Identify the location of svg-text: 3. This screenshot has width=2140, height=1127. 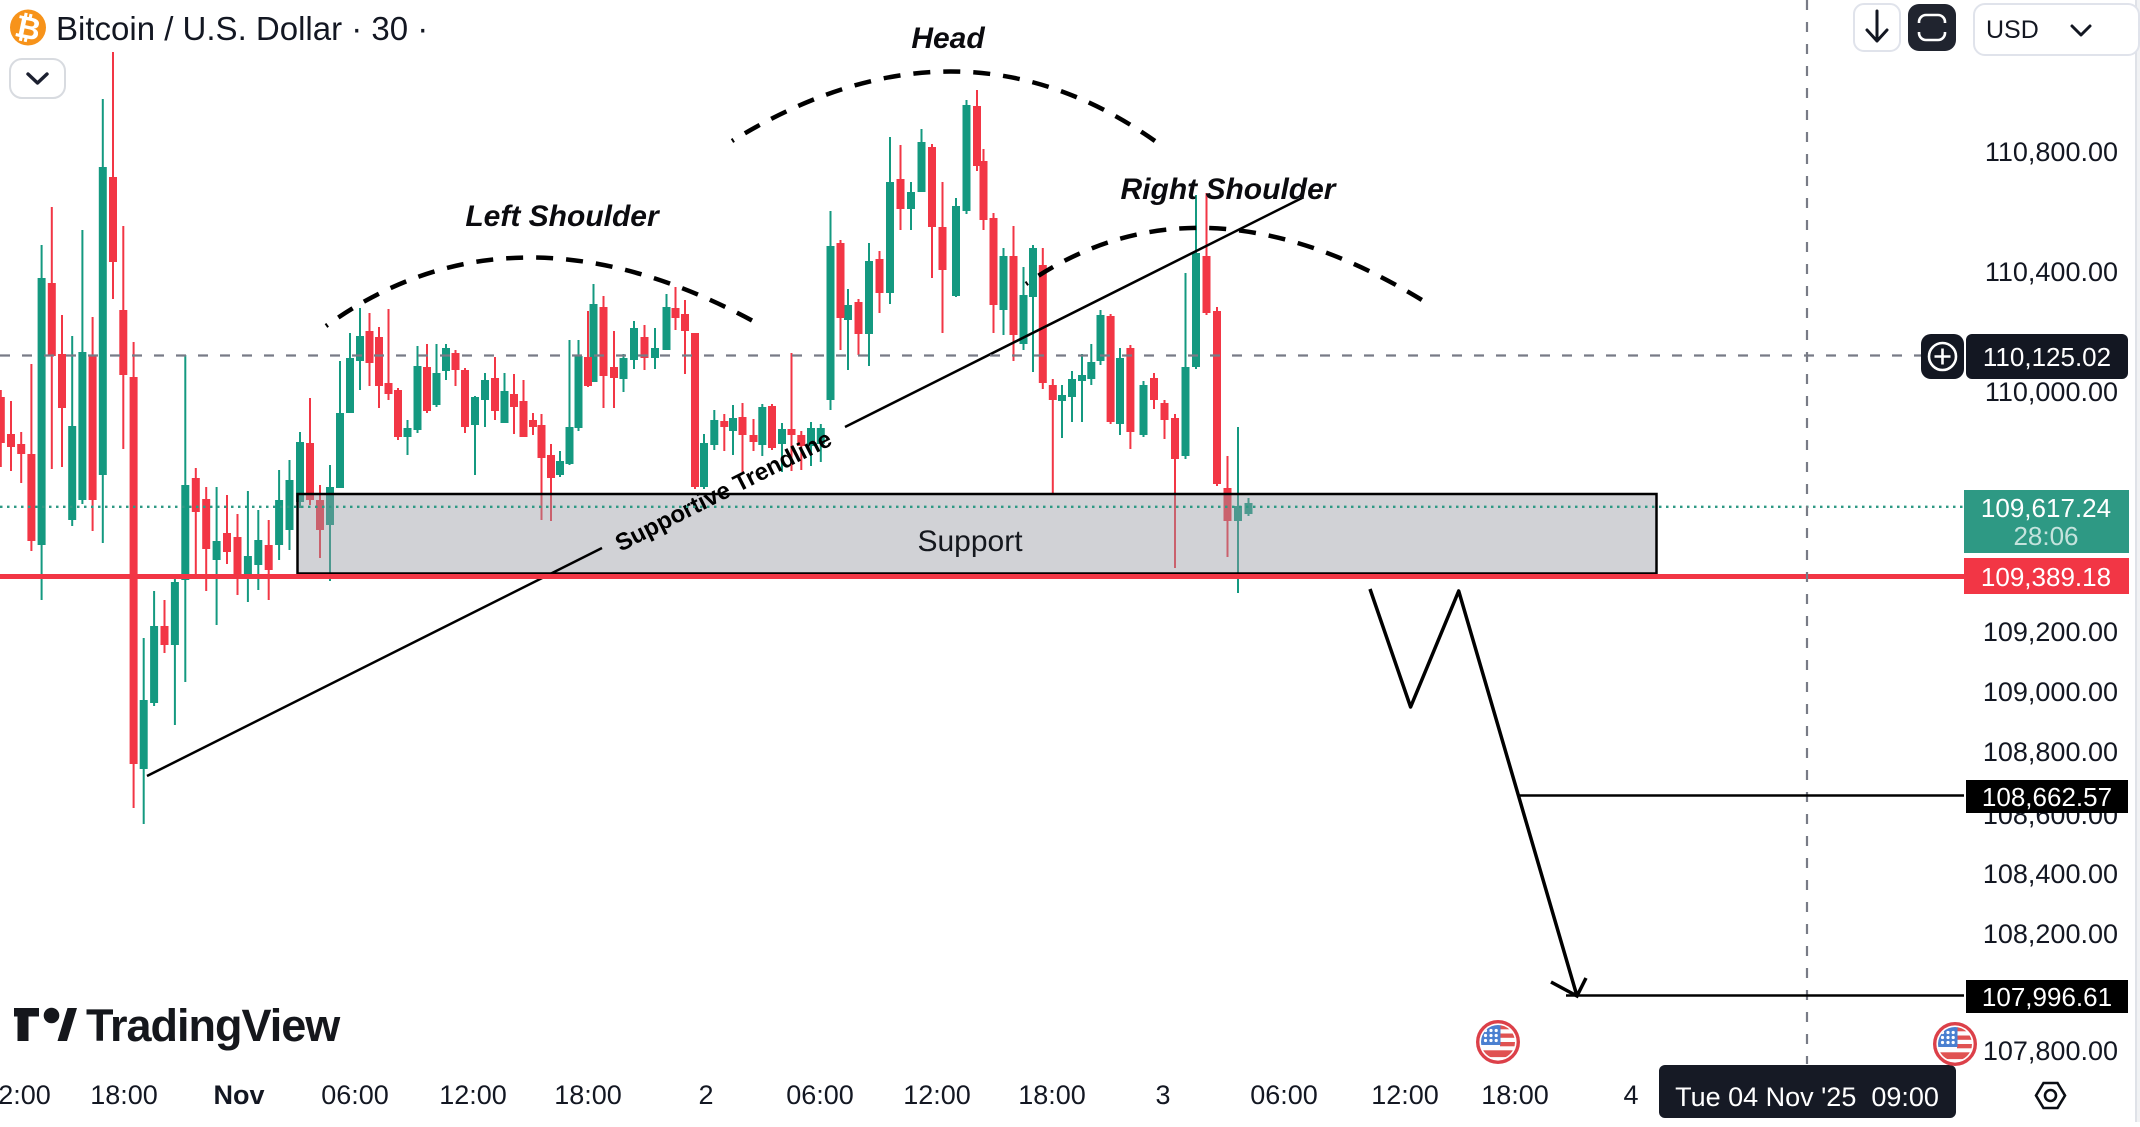
(1162, 1095).